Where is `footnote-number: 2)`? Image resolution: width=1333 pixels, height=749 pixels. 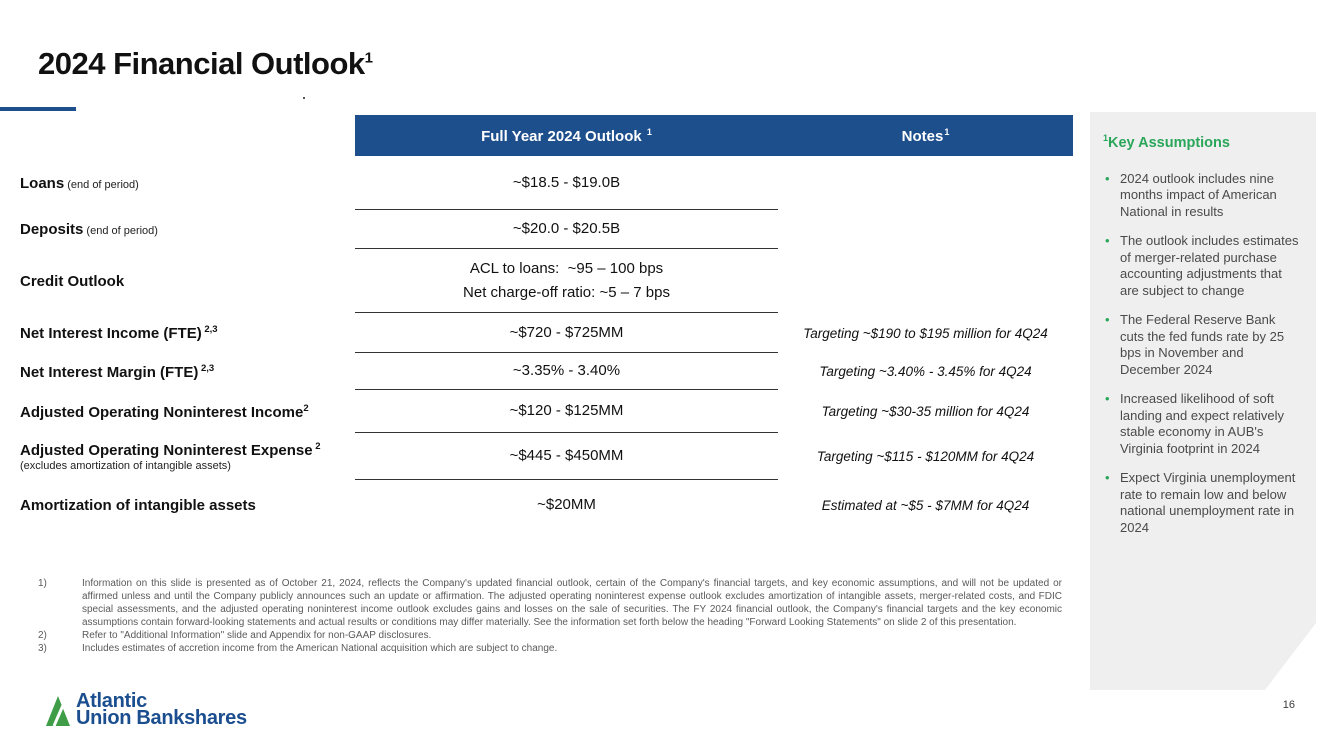 footnote-number: 2) is located at coordinates (42, 635).